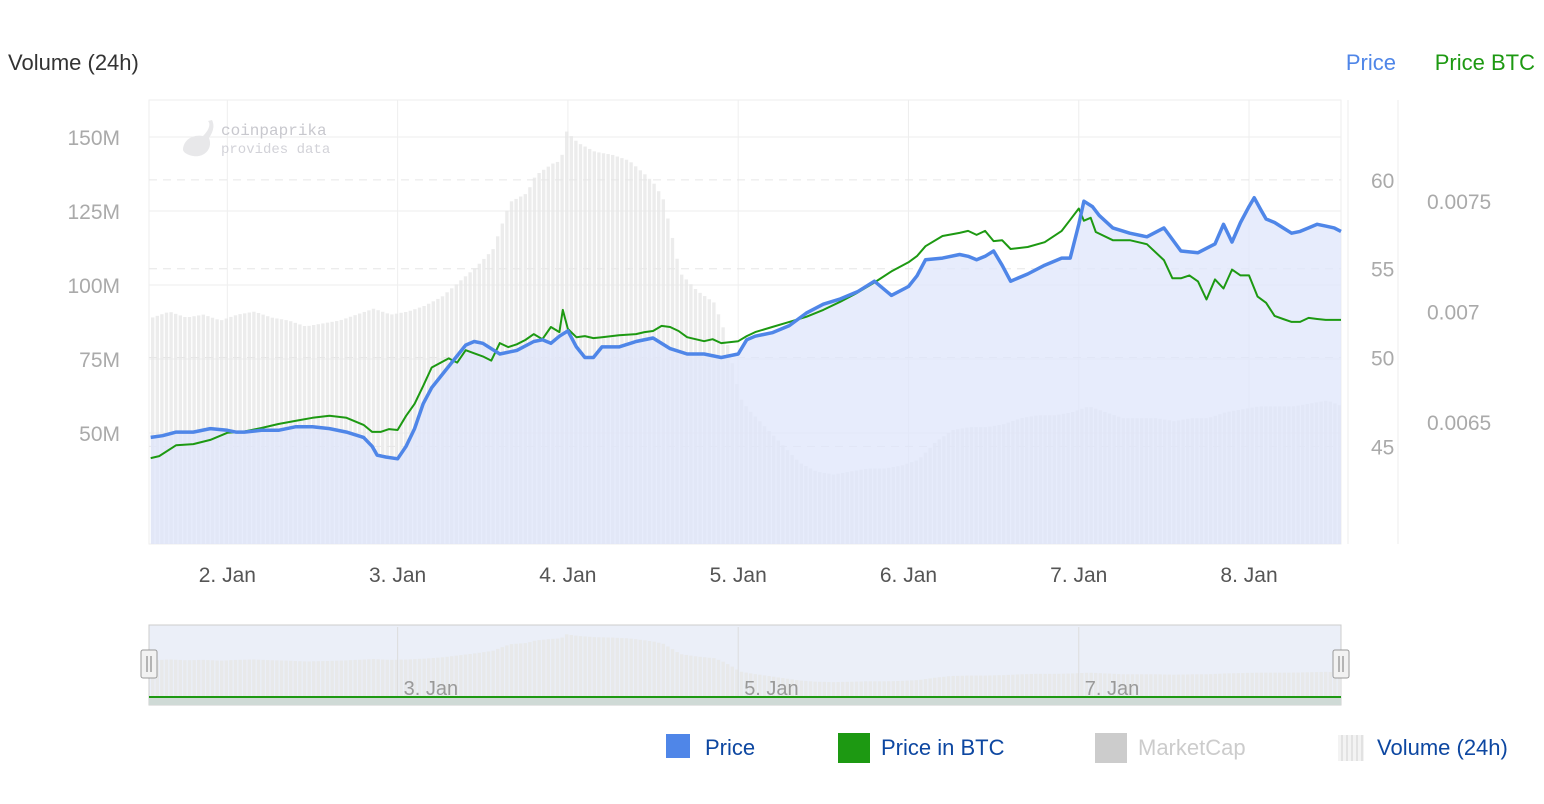 This screenshot has width=1544, height=804. What do you see at coordinates (256, 139) in the screenshot?
I see `coinpaprika-watermark: coinpaprika provides data` at bounding box center [256, 139].